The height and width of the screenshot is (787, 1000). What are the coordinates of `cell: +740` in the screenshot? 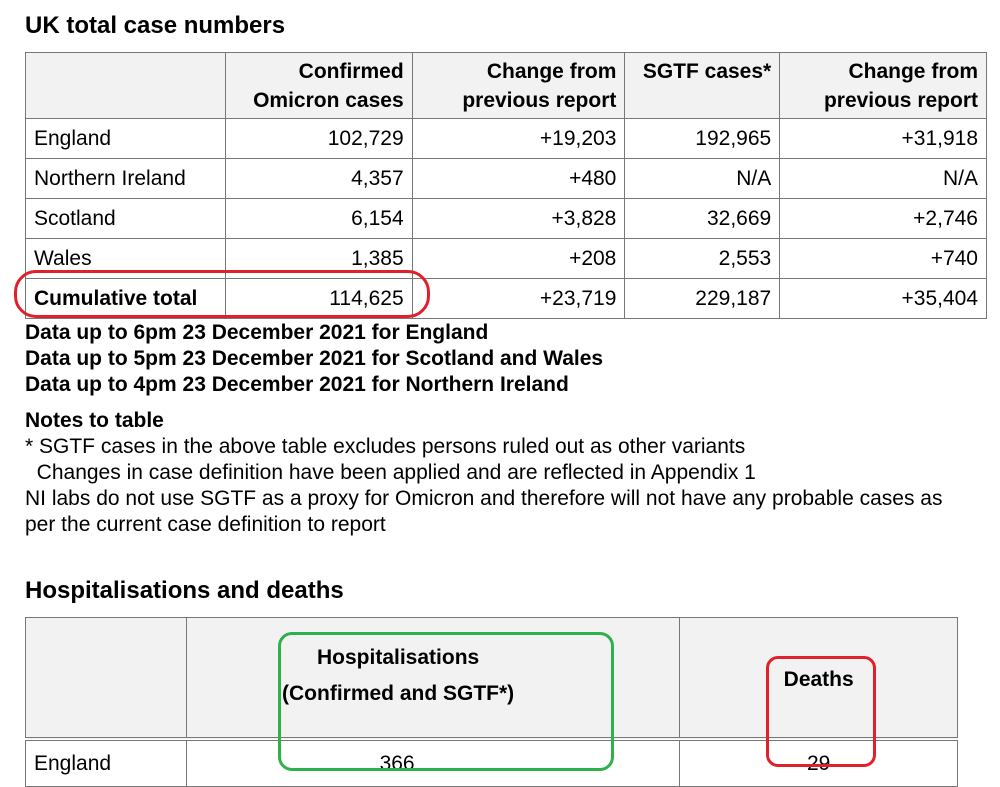 It's located at (883, 258).